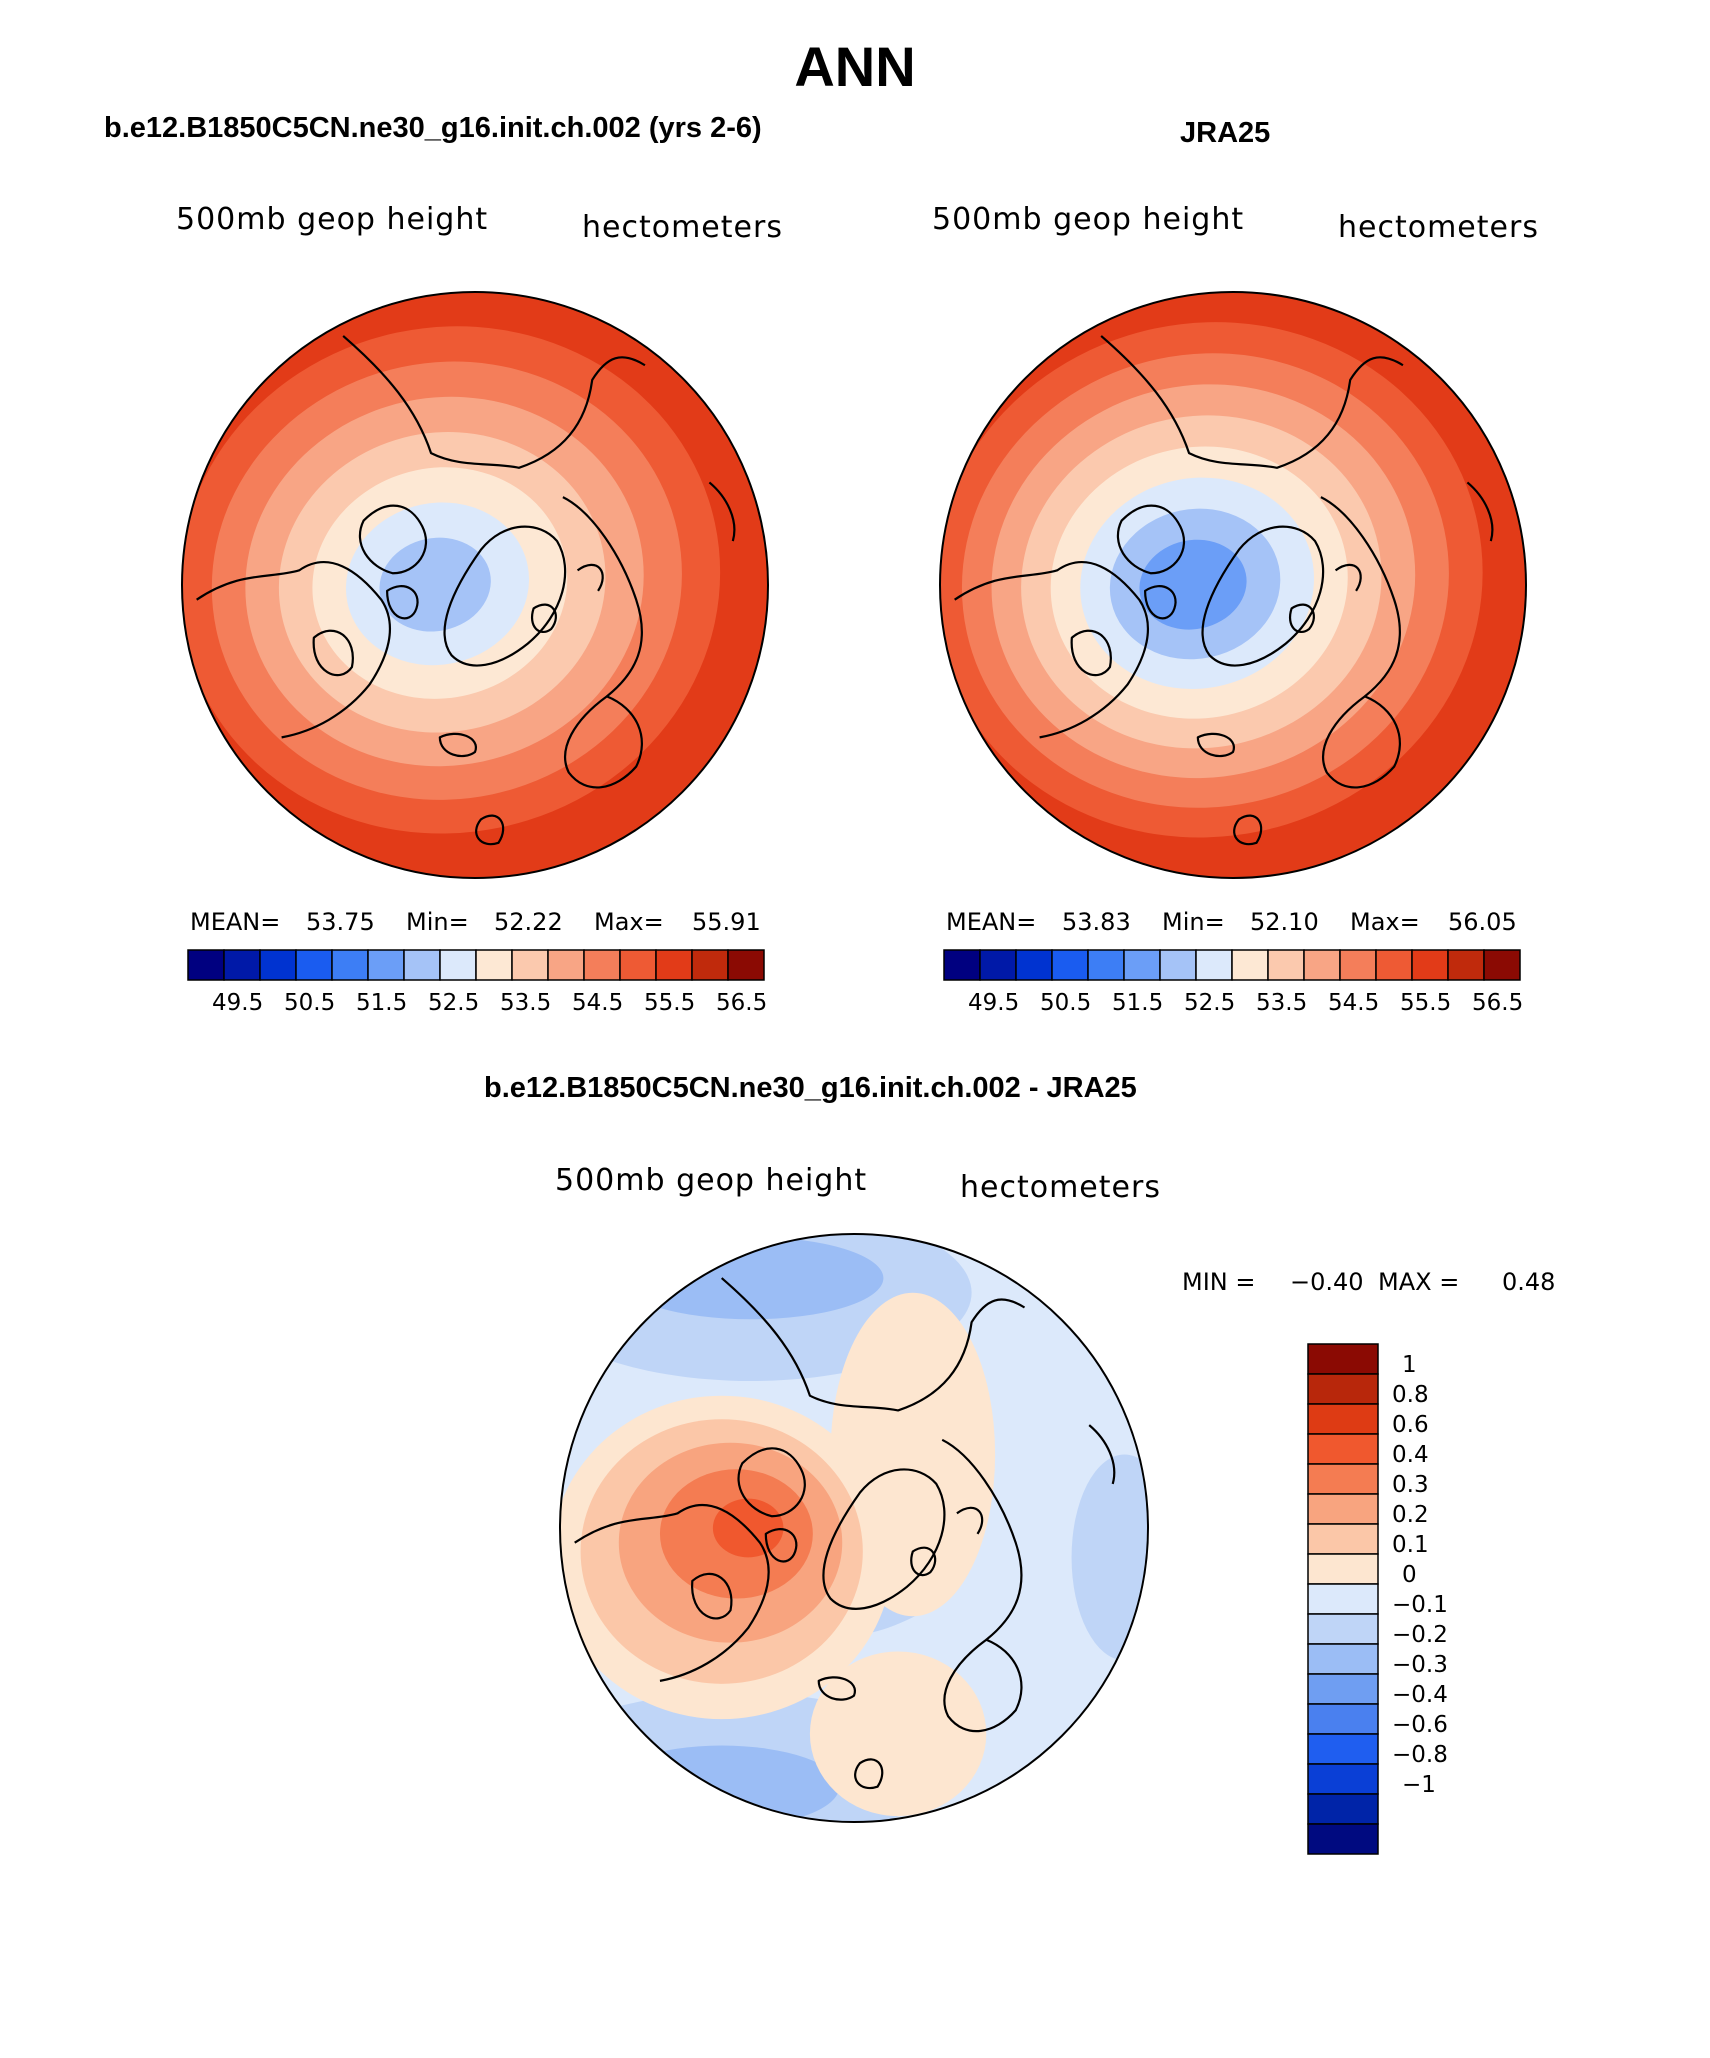 The height and width of the screenshot is (2058, 1710). I want to click on panel2-mean-label: MEAN=, so click(991, 922).